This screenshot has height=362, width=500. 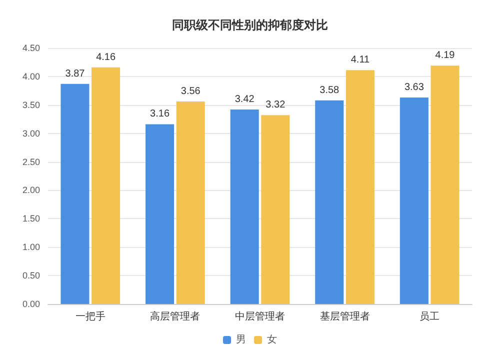 What do you see at coordinates (31, 304) in the screenshot?
I see `y-tick-label: 0.00` at bounding box center [31, 304].